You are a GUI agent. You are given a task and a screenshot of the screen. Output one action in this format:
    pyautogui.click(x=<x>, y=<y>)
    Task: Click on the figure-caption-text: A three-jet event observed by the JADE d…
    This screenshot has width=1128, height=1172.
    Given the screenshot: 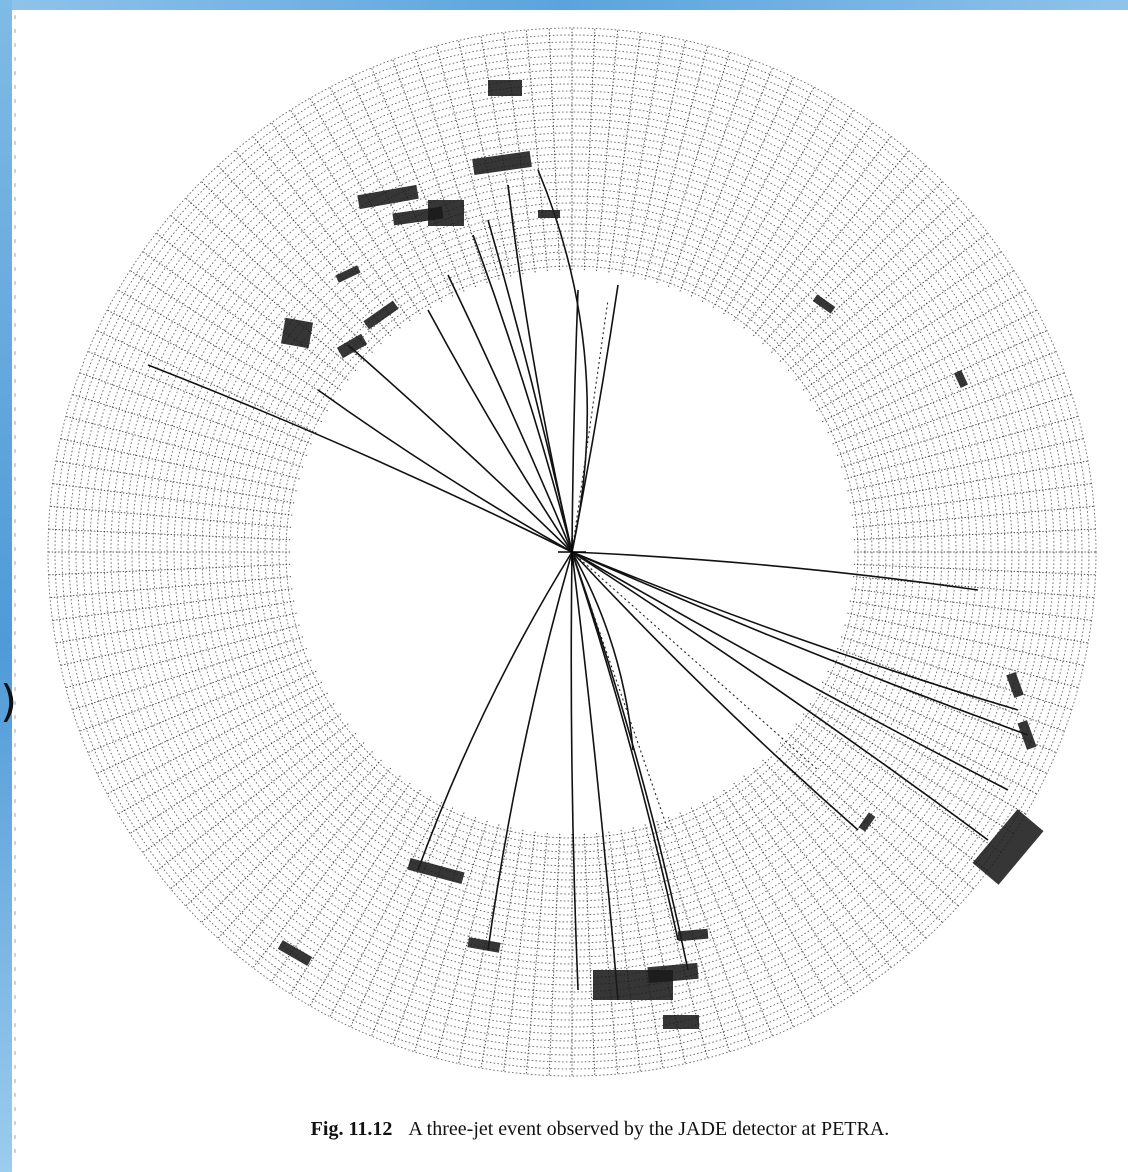 What is the action you would take?
    pyautogui.click(x=649, y=1129)
    